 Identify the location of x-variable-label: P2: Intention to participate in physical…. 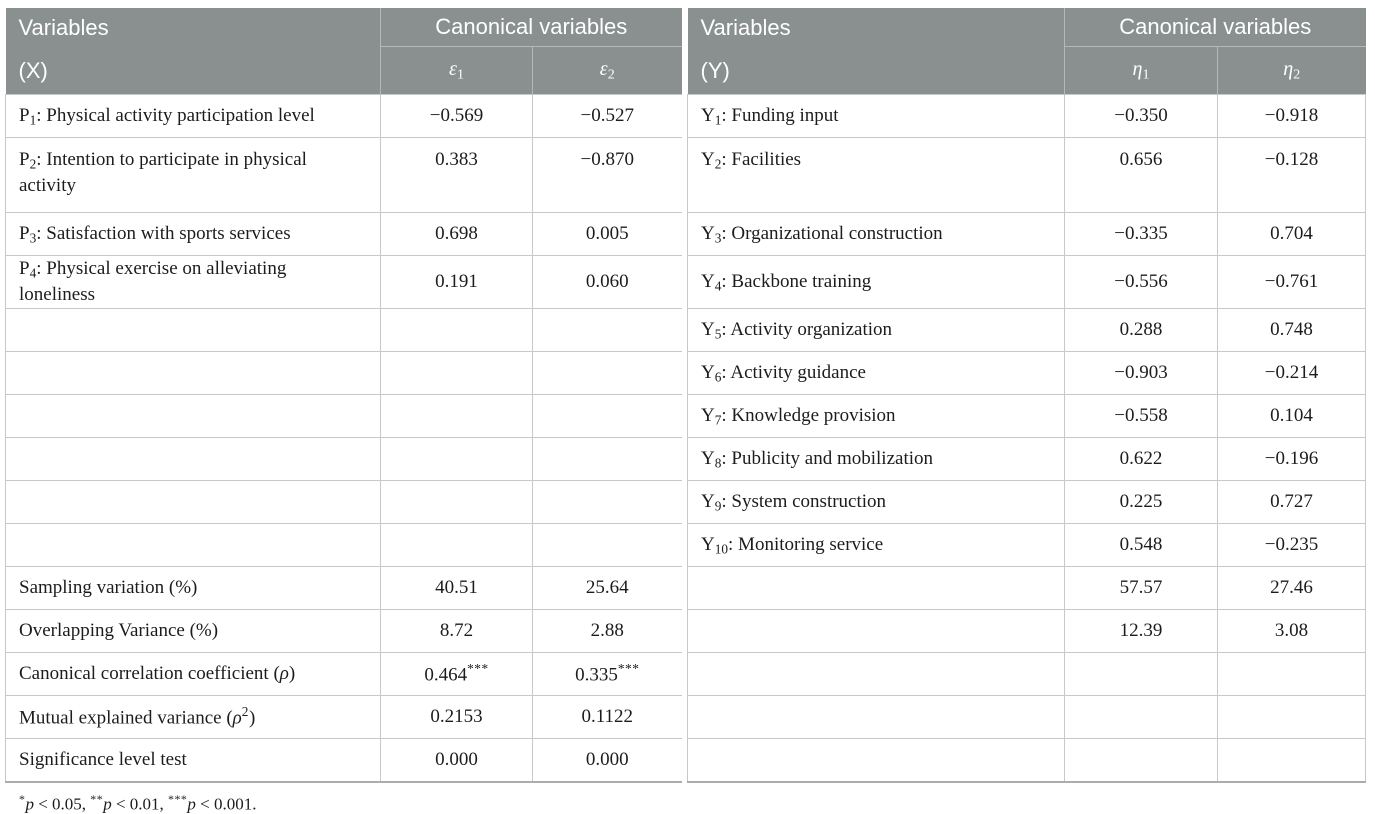
(193, 175).